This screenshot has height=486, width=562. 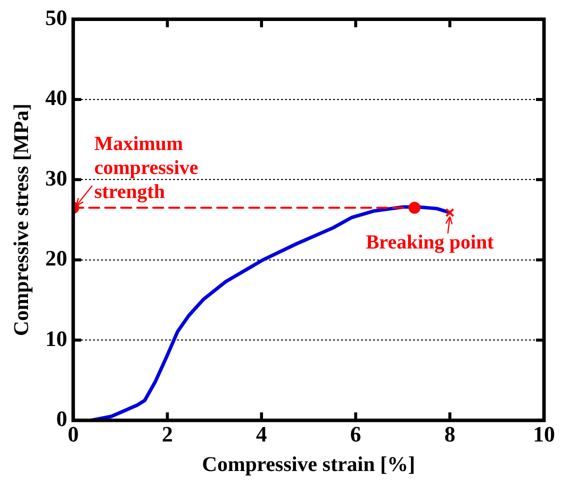 I want to click on x-tick-label: 8, so click(x=450, y=433).